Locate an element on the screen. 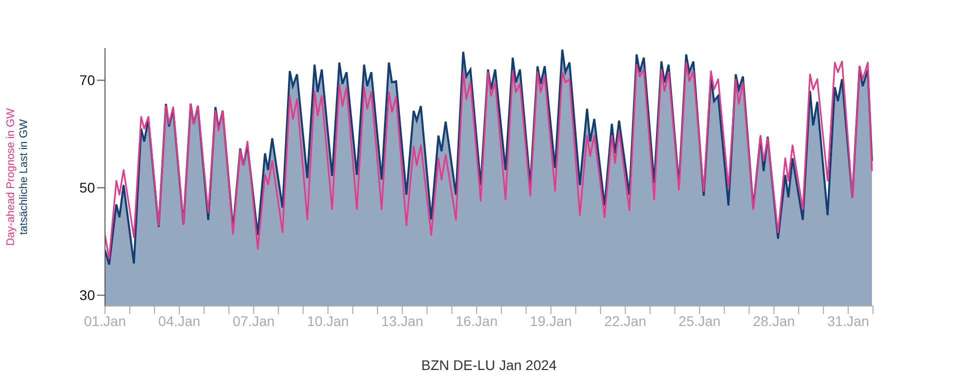 The image size is (960, 384). y-tick-label: 50 is located at coordinates (87, 188).